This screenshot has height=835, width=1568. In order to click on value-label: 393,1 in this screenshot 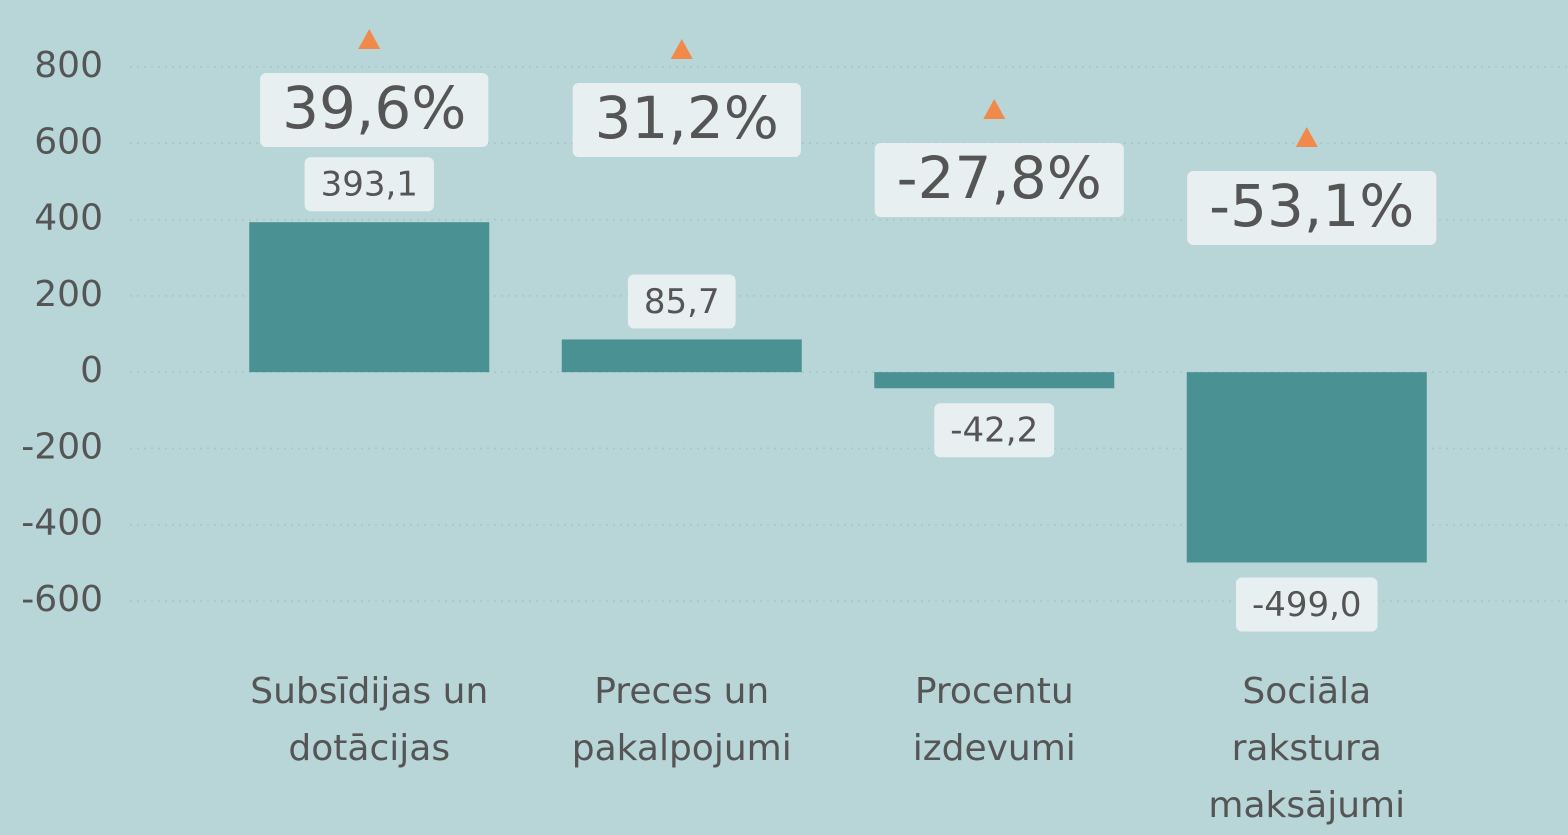, I will do `click(369, 185)`.